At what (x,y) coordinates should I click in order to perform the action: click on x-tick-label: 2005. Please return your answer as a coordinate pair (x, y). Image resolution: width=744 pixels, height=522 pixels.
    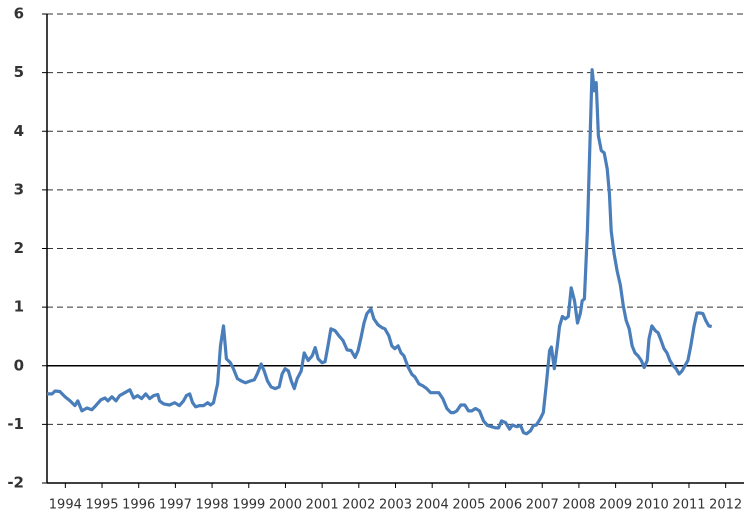
    Looking at the image, I should click on (468, 505).